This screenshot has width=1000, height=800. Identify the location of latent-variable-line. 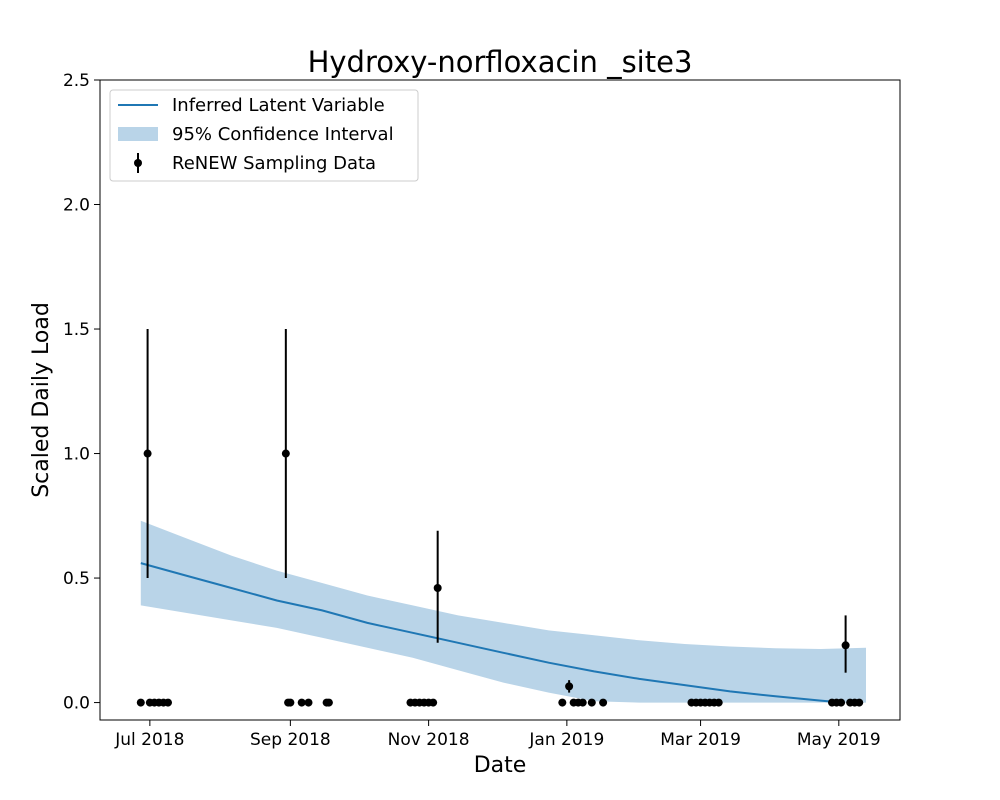
(492, 633).